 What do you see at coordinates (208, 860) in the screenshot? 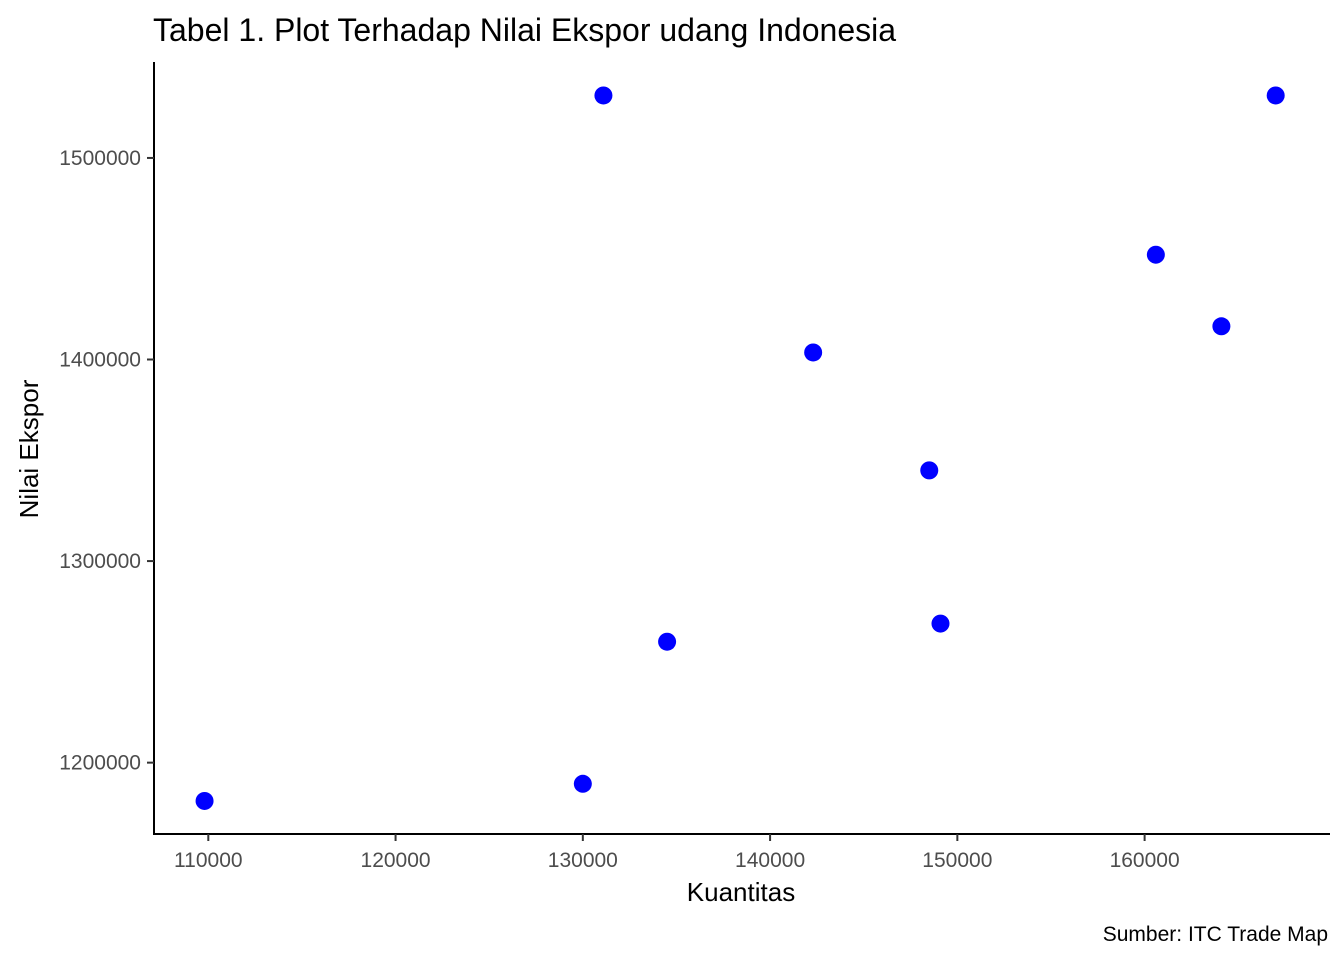
I see `x-tick-label: 110000` at bounding box center [208, 860].